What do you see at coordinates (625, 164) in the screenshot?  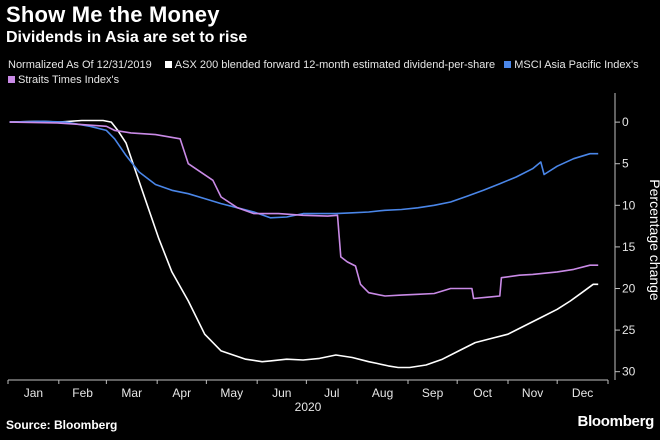 I see `y-tick-label: 5` at bounding box center [625, 164].